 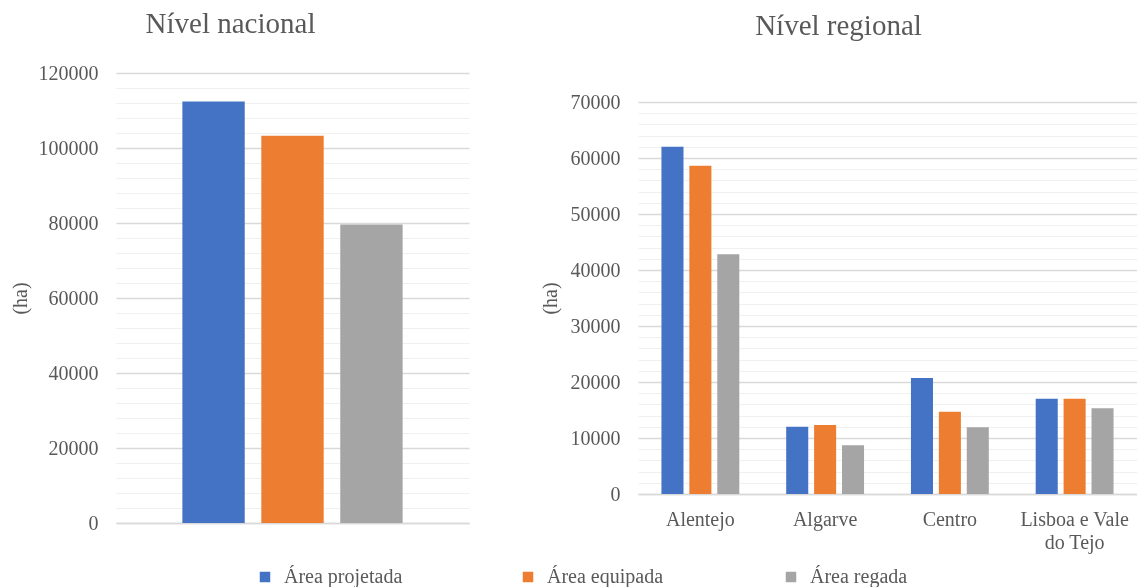 I want to click on legend-label: Área projetada, so click(x=343, y=576).